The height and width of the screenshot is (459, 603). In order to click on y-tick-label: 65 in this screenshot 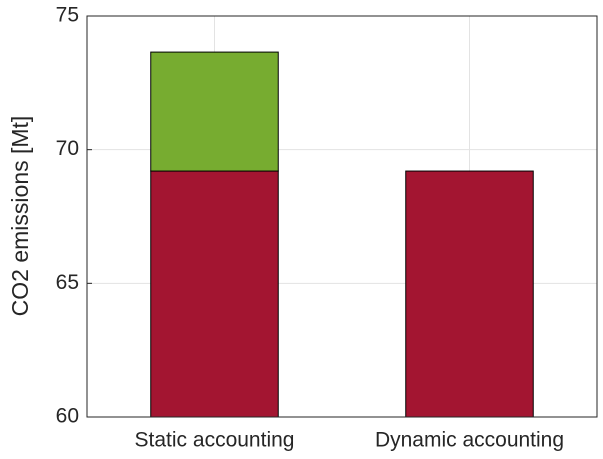, I will do `click(67, 282)`.